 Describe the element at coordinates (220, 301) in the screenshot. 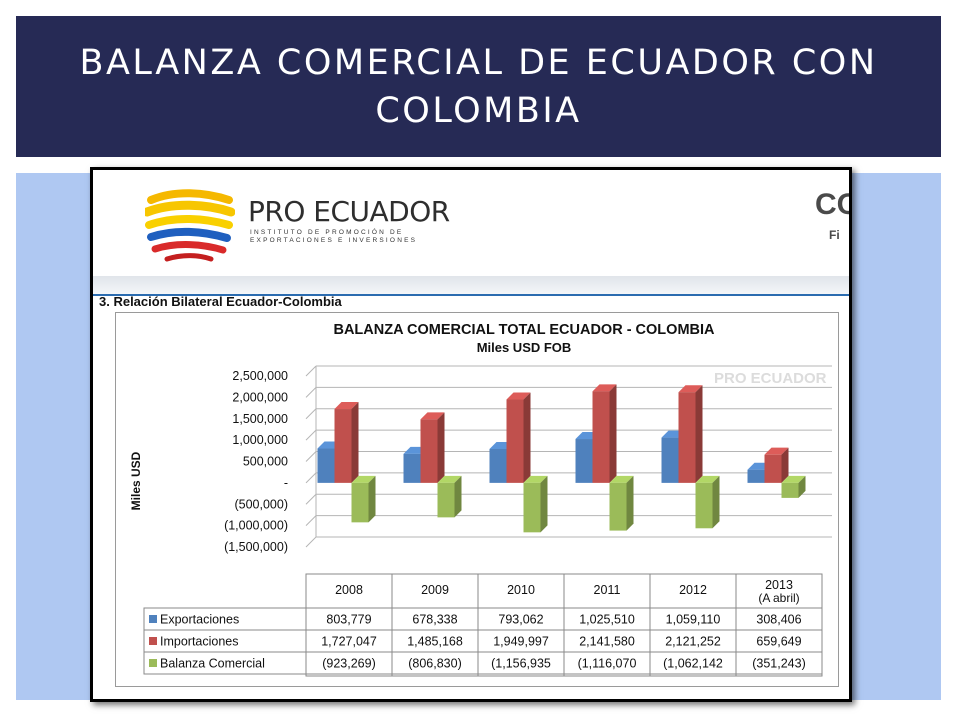

I see `section-title: 3. Relación Bilateral Ecuador-Colombia` at that location.